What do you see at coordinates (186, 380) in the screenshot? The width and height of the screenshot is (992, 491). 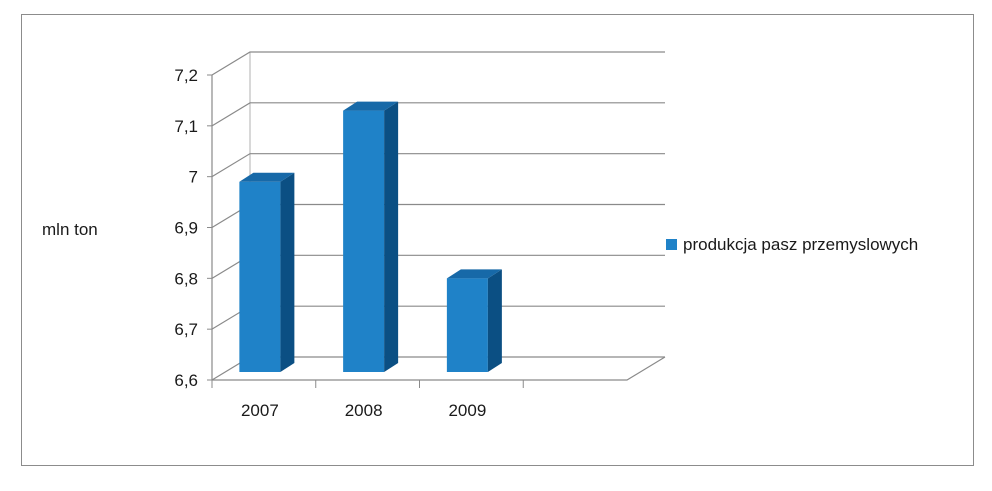 I see `y-tick-label: 6,6` at bounding box center [186, 380].